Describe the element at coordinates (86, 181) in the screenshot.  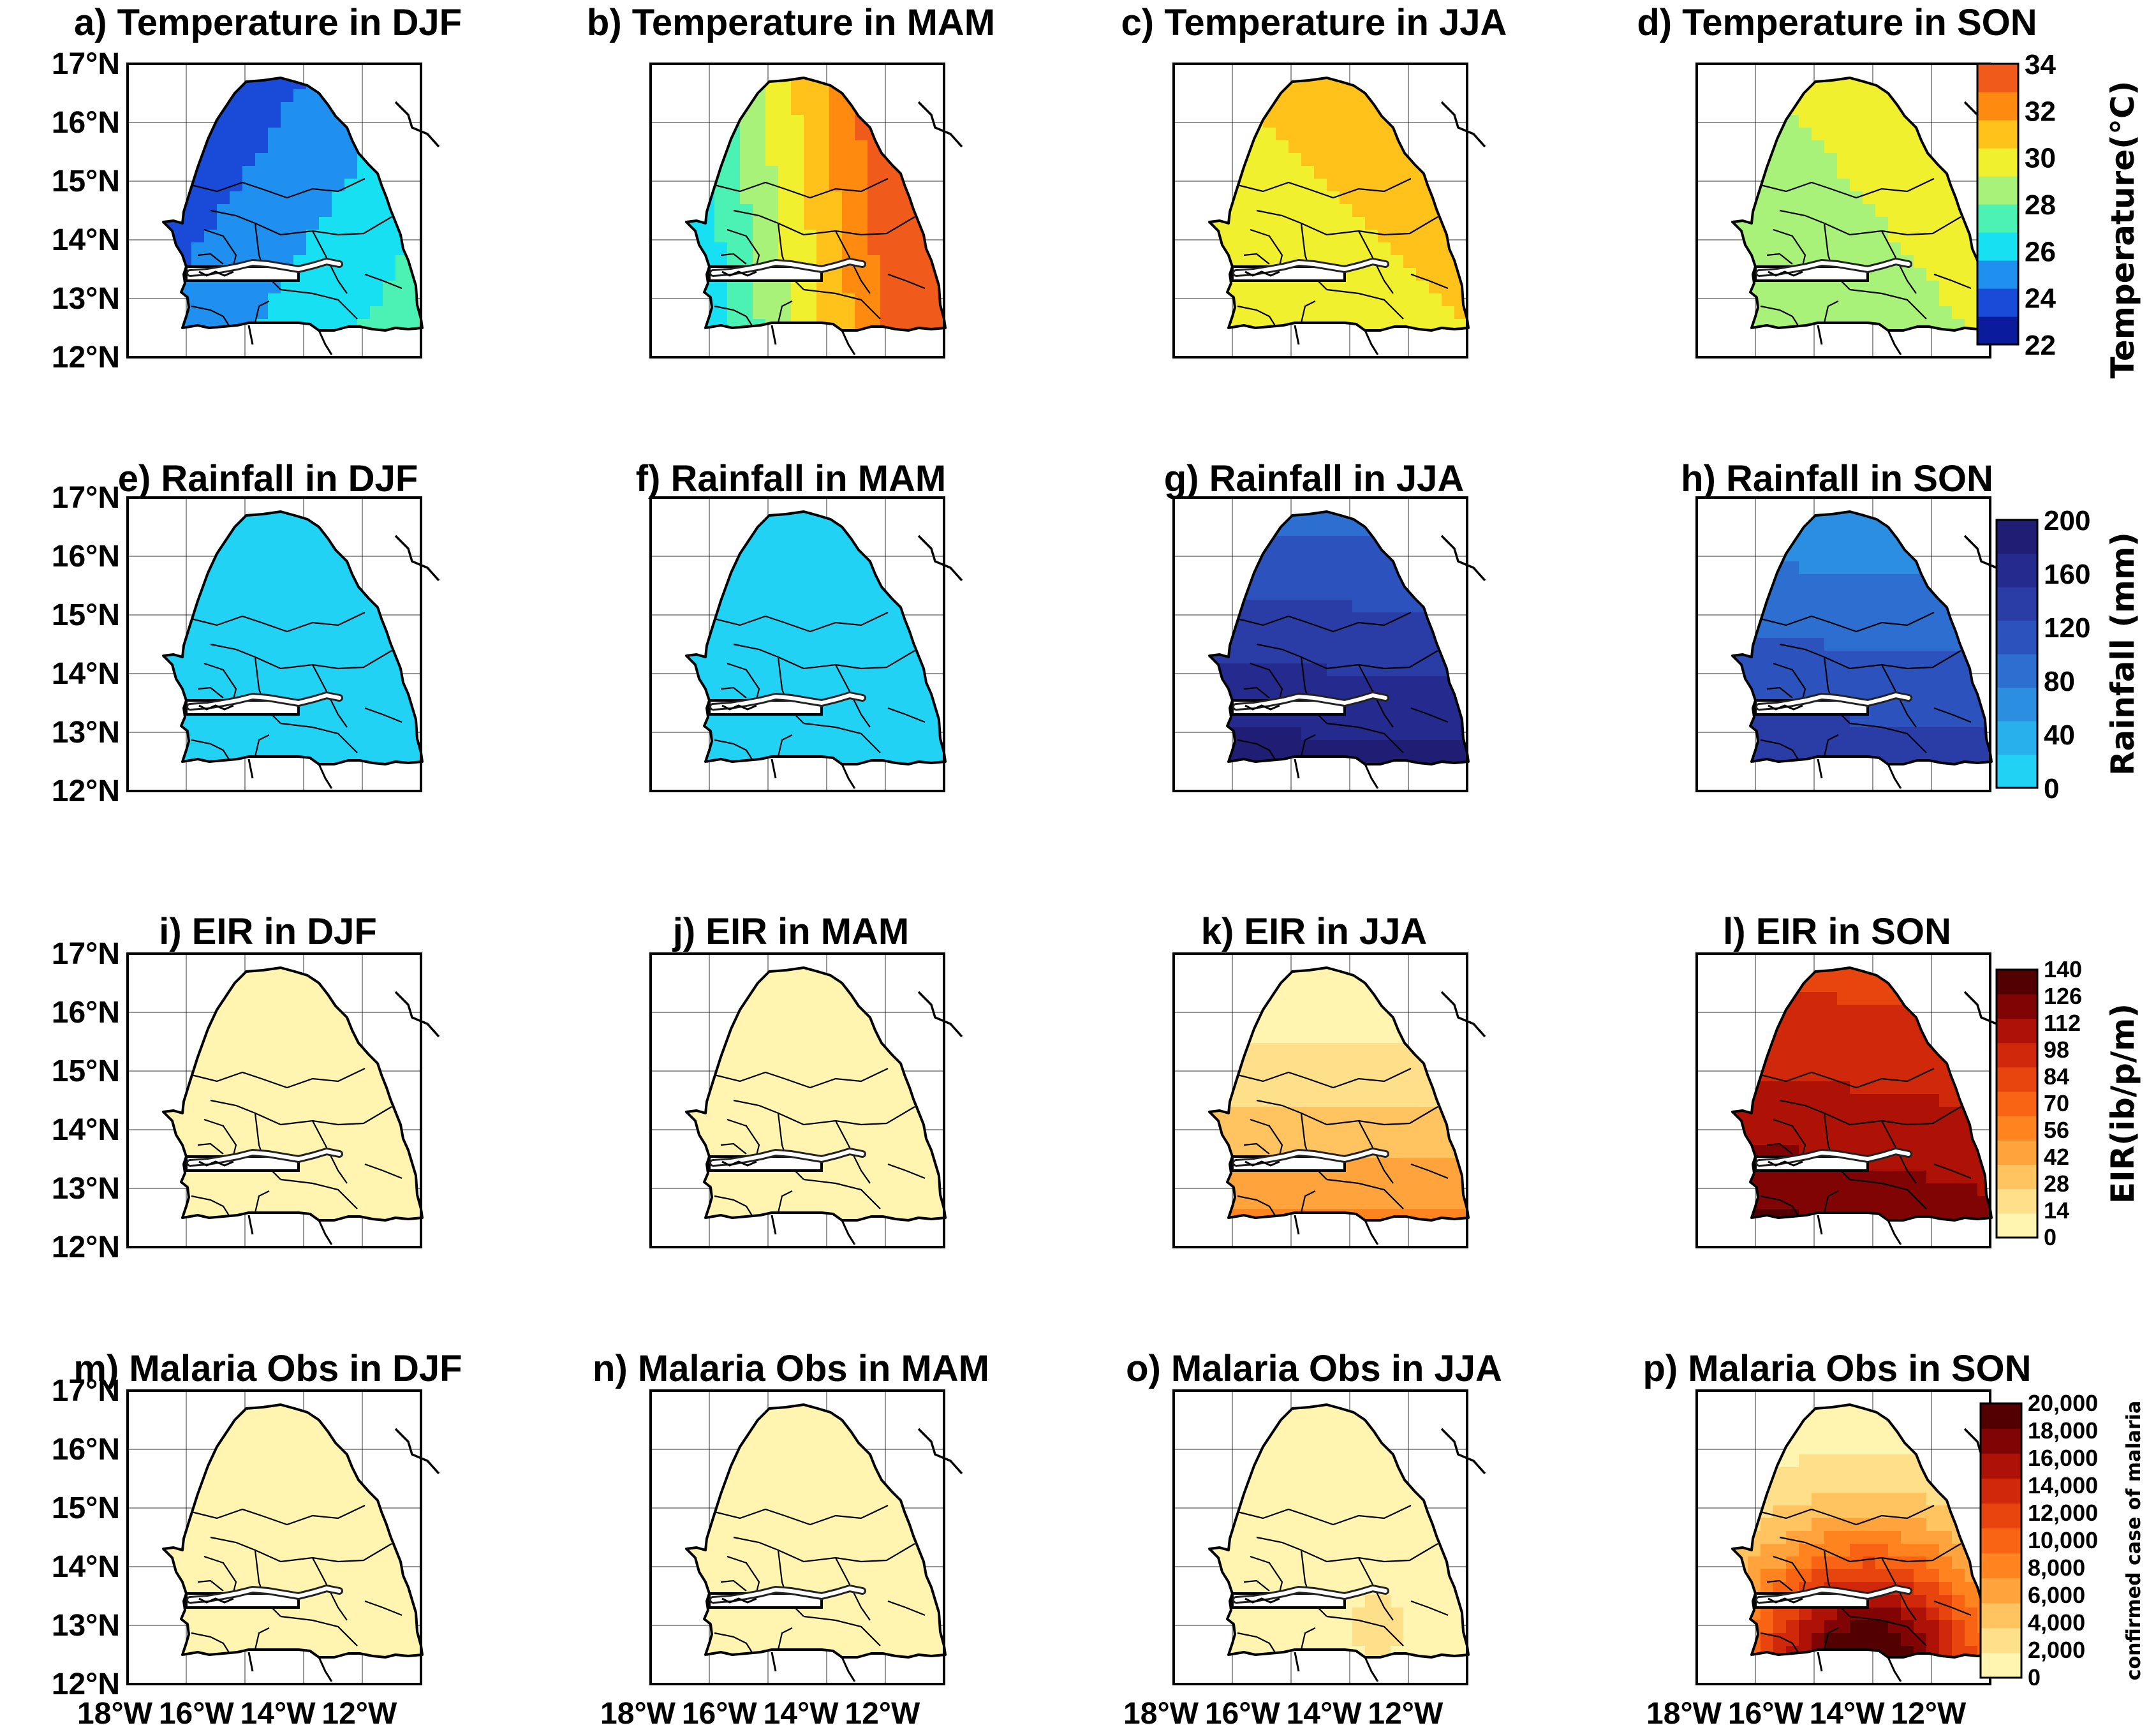
I see `lat-tick-label: 15°N` at that location.